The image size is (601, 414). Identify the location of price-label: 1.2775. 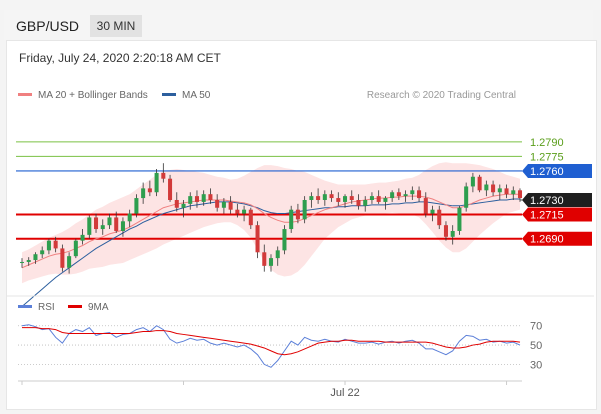
(547, 157).